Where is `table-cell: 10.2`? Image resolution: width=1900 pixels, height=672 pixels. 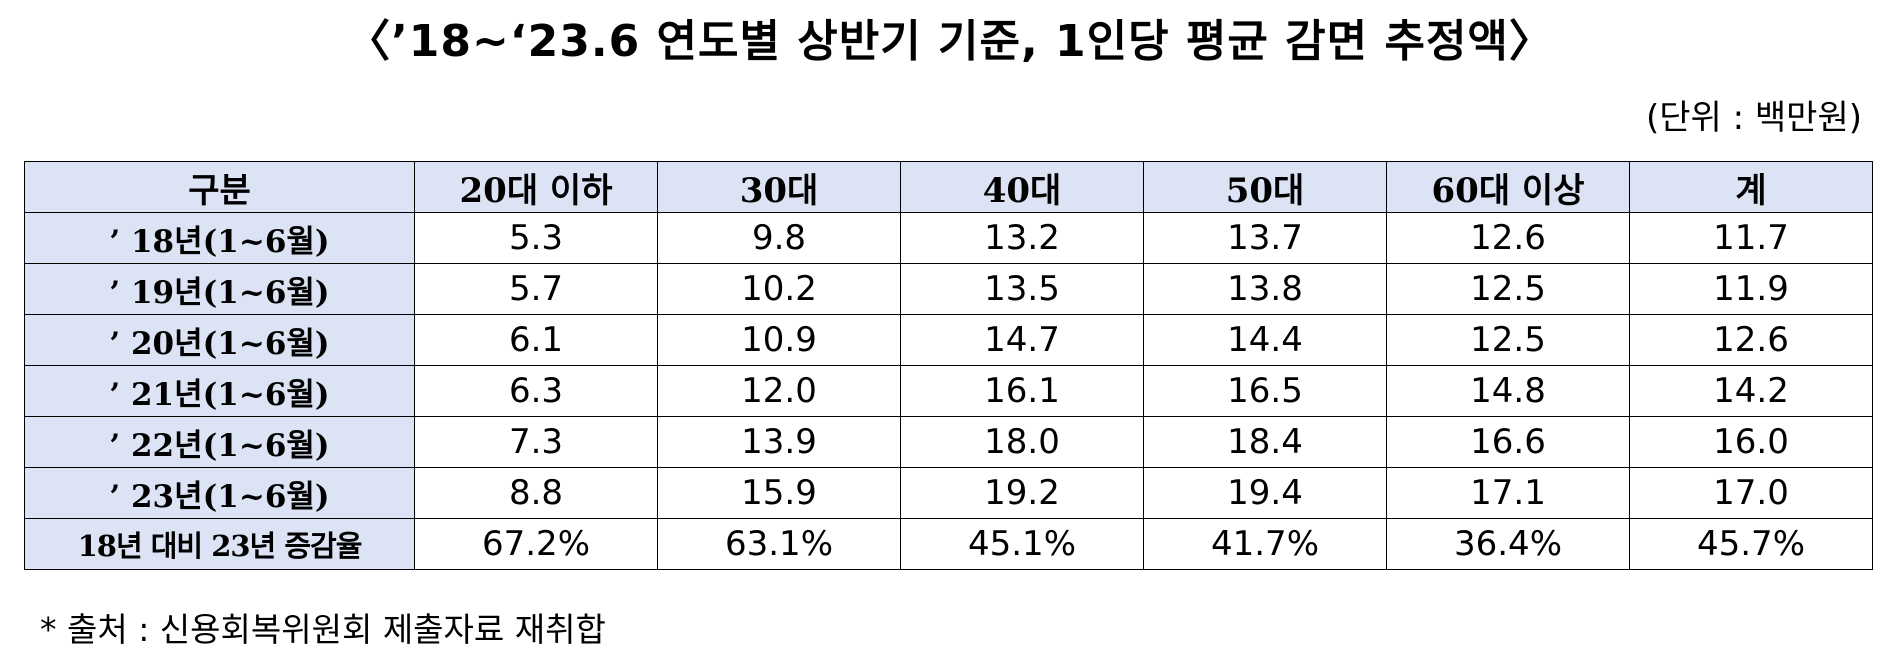 table-cell: 10.2 is located at coordinates (779, 289).